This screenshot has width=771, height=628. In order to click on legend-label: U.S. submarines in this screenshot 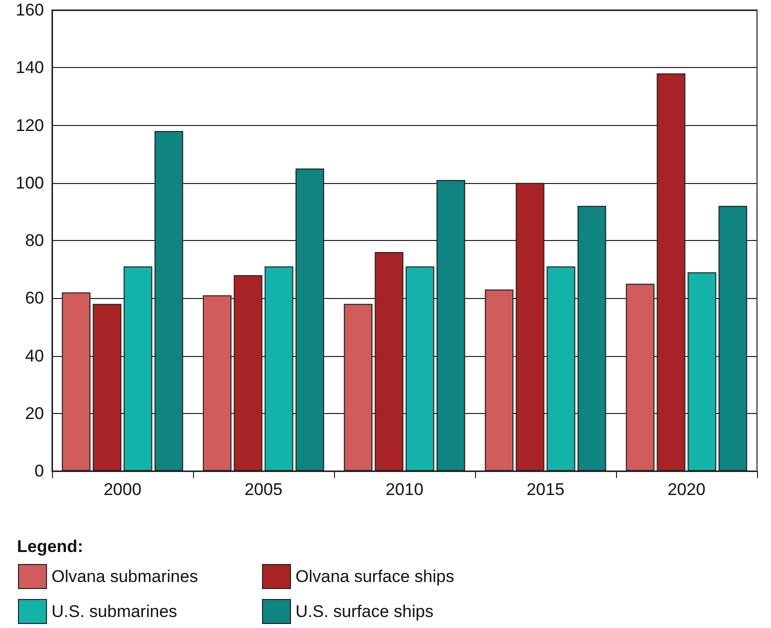, I will do `click(115, 611)`.